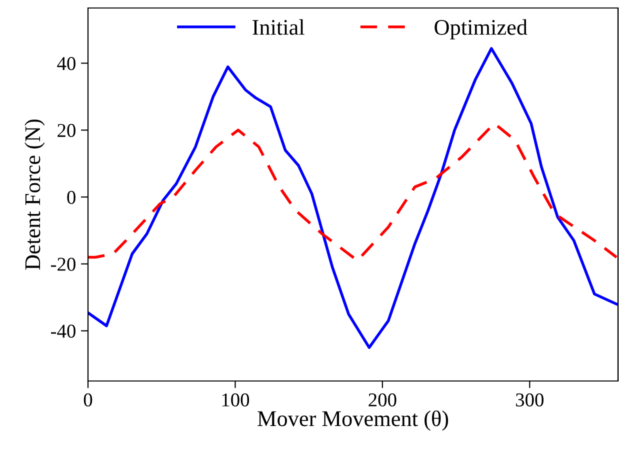 The width and height of the screenshot is (619, 453). I want to click on y-tick-label: 0, so click(71, 197).